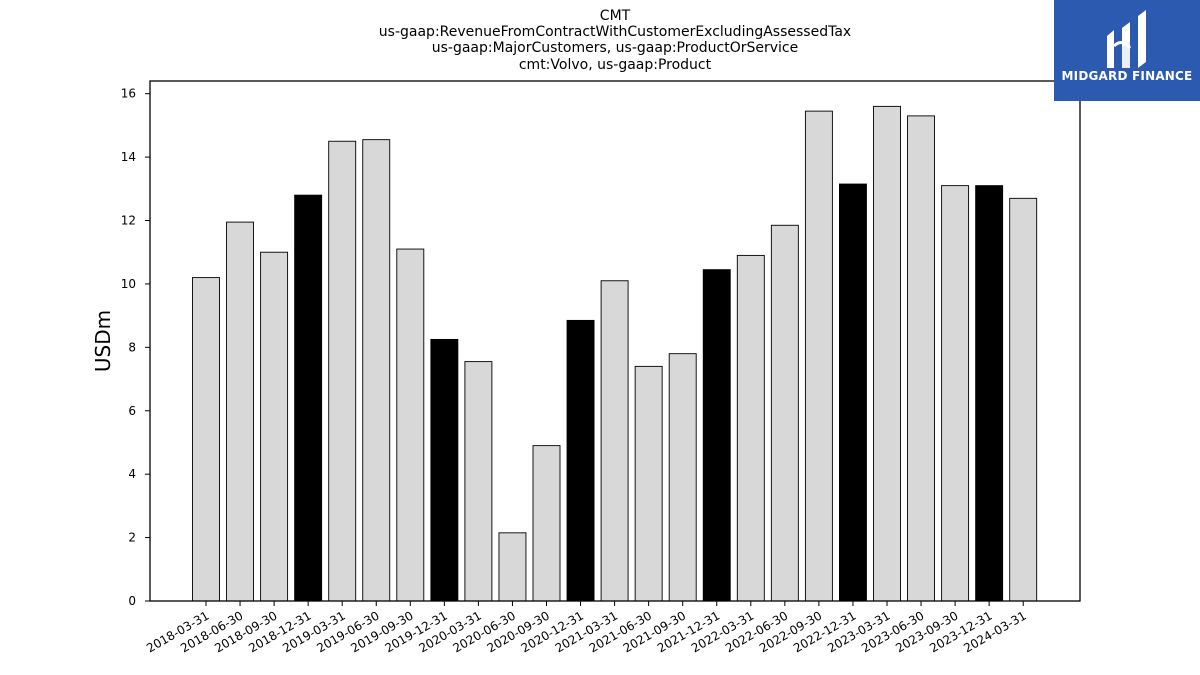 This screenshot has width=1200, height=675. I want to click on y-tick-label: 8, so click(132, 347).